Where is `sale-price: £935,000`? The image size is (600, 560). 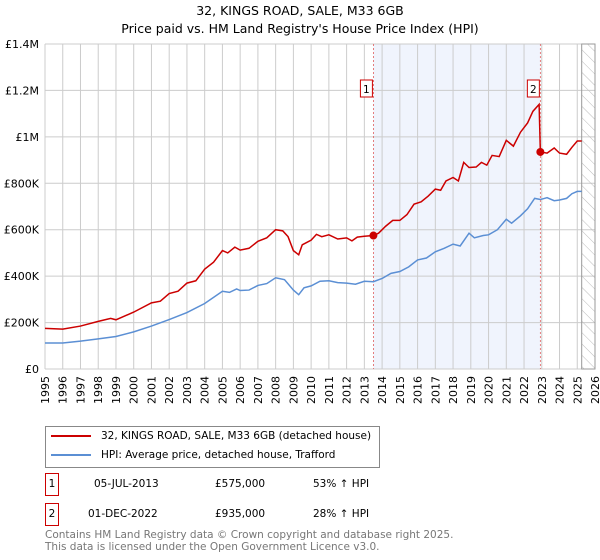
sale-price: £935,000 is located at coordinates (240, 514).